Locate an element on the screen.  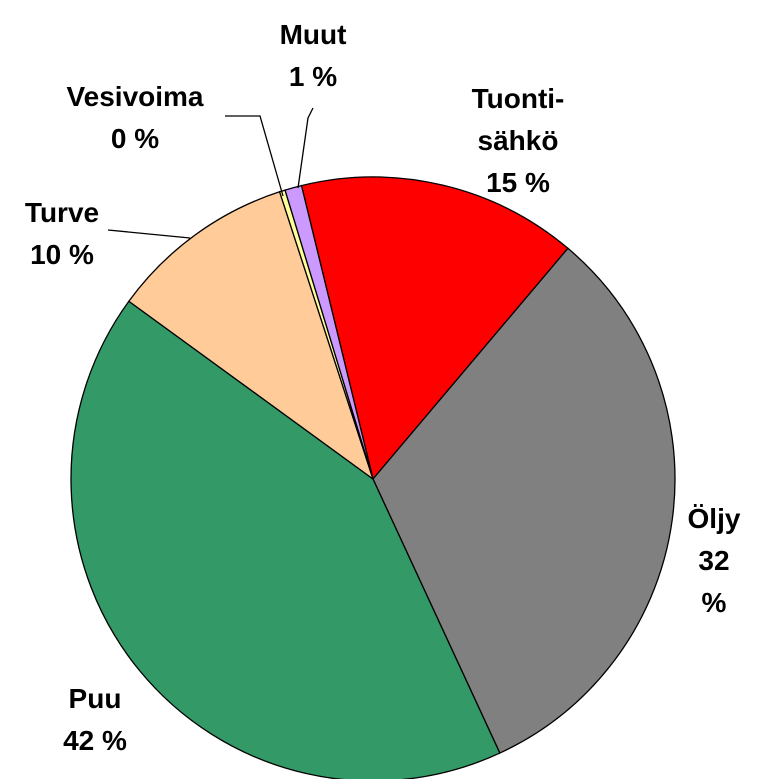
slice-label: Öljy 32 % is located at coordinates (714, 561).